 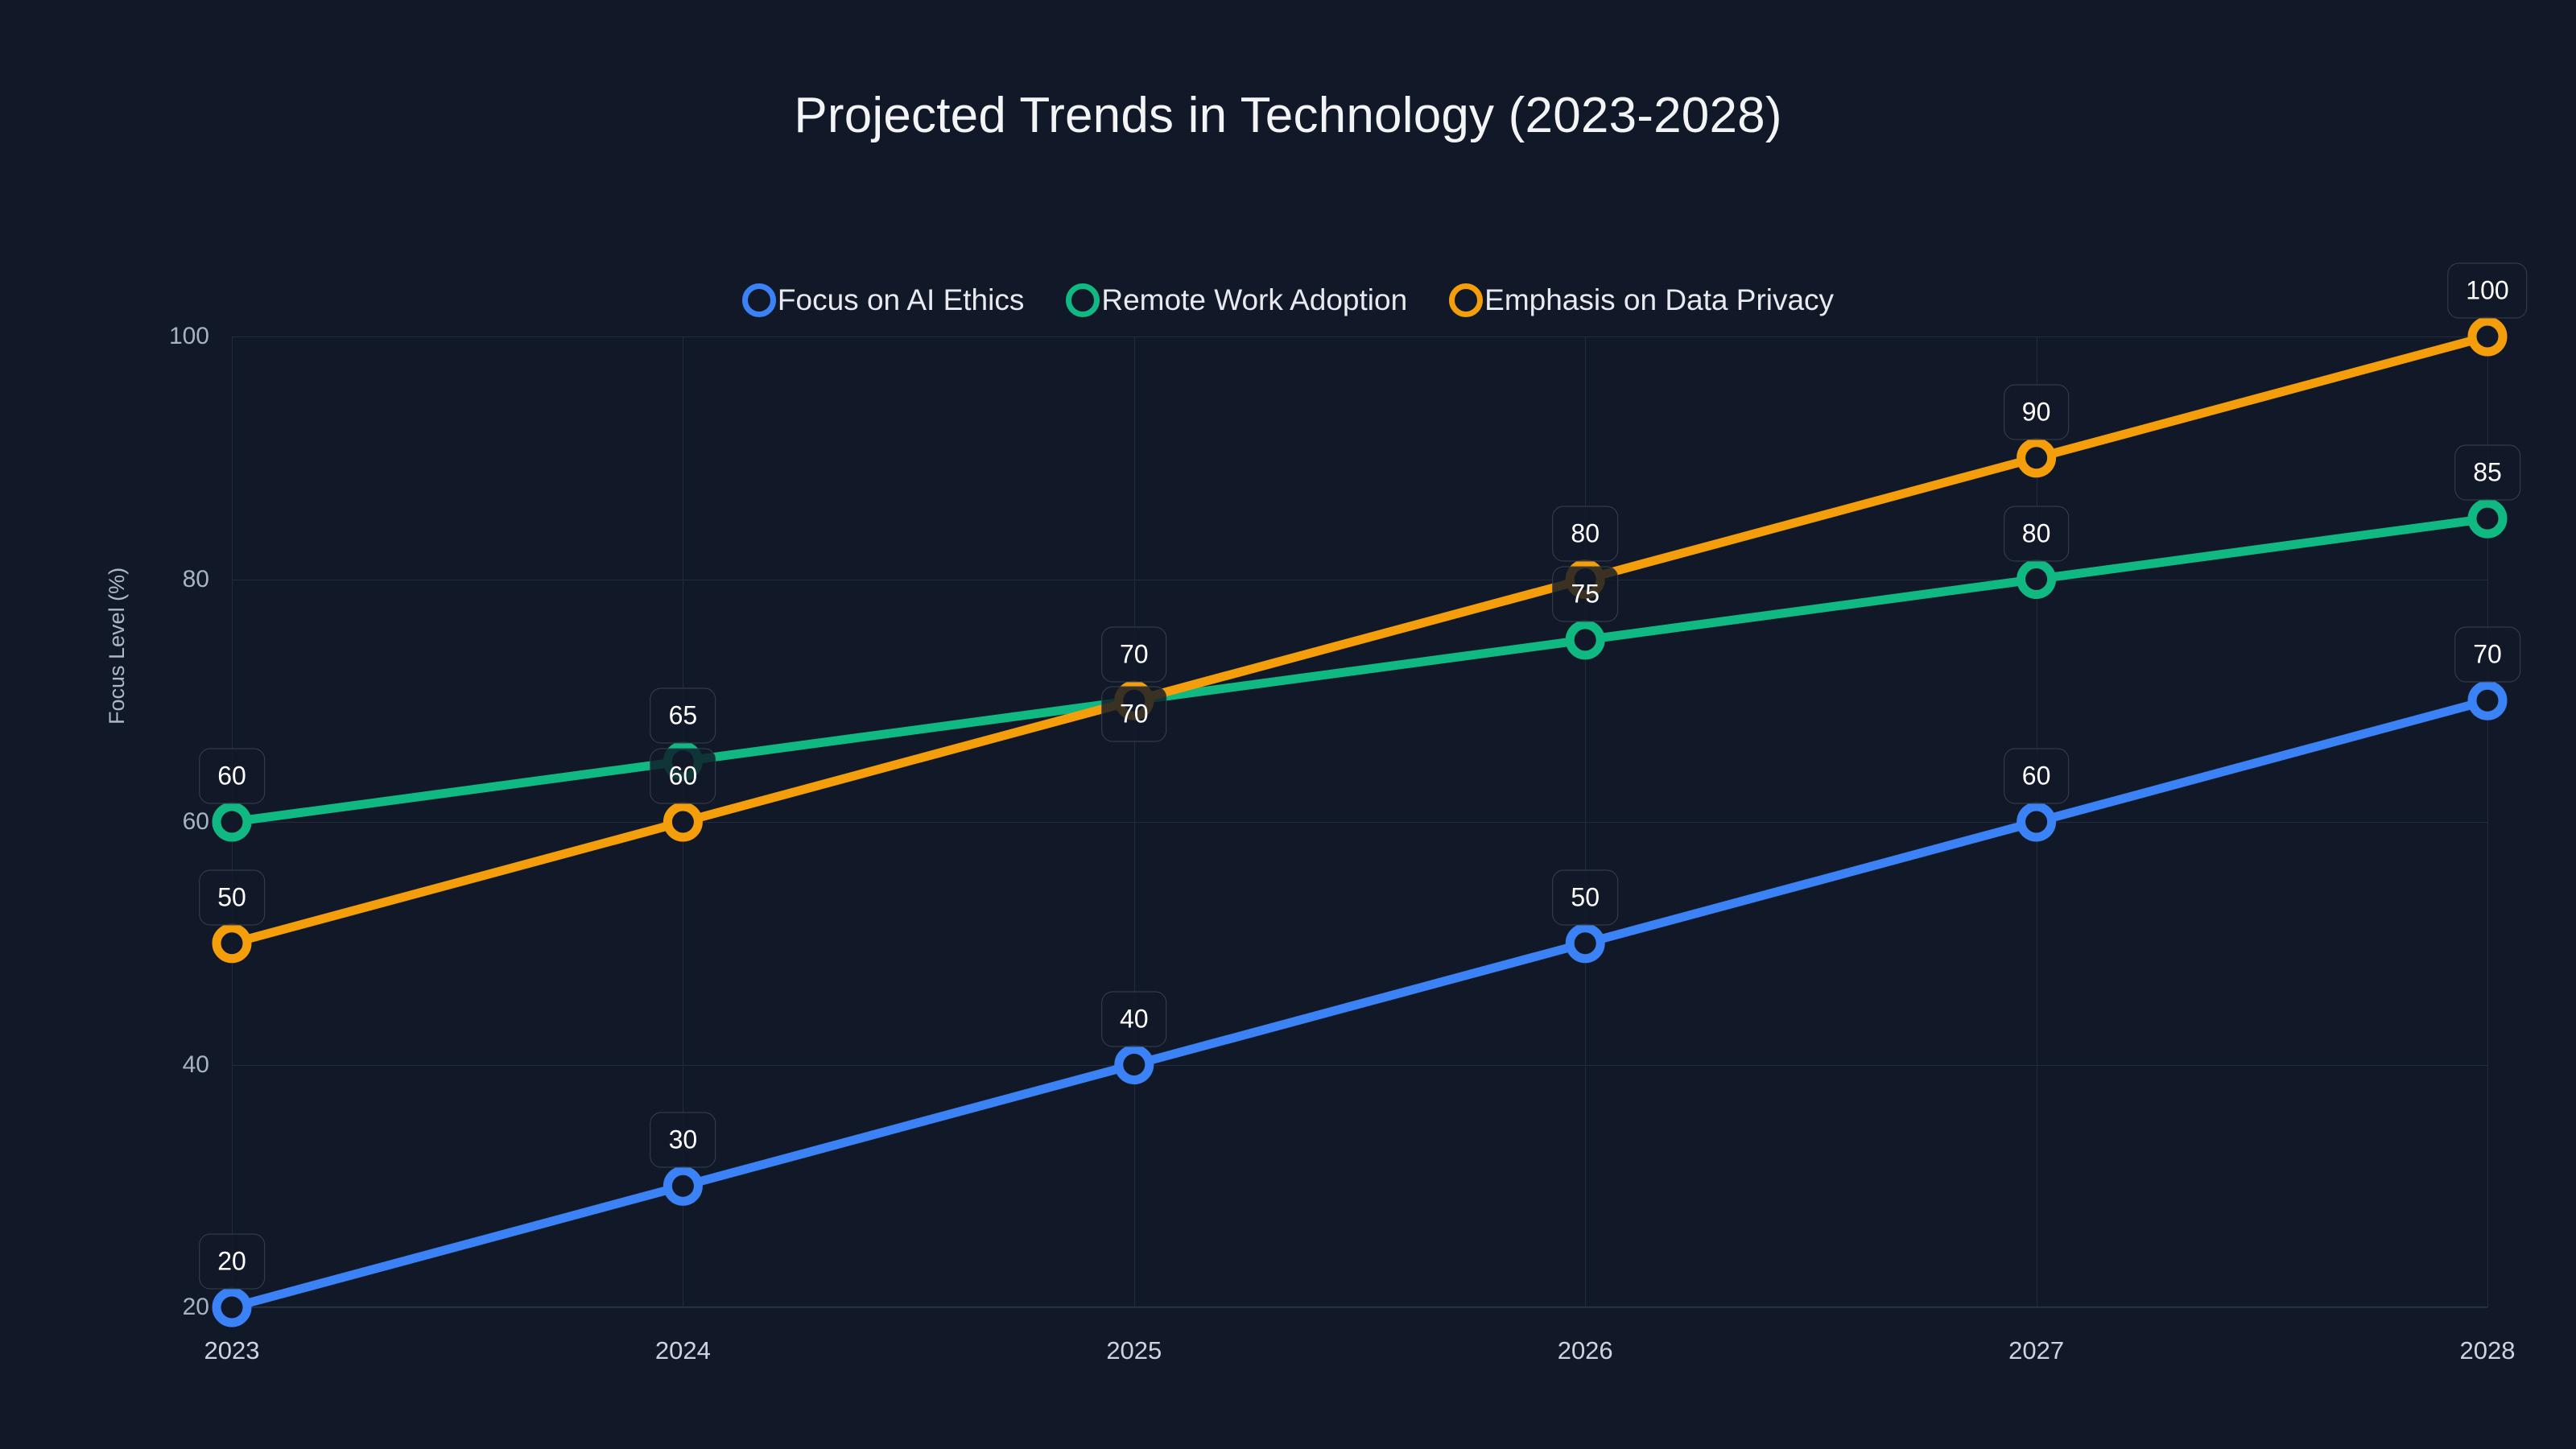 I want to click on x-axis-tick-label: 2025, so click(x=1134, y=1350).